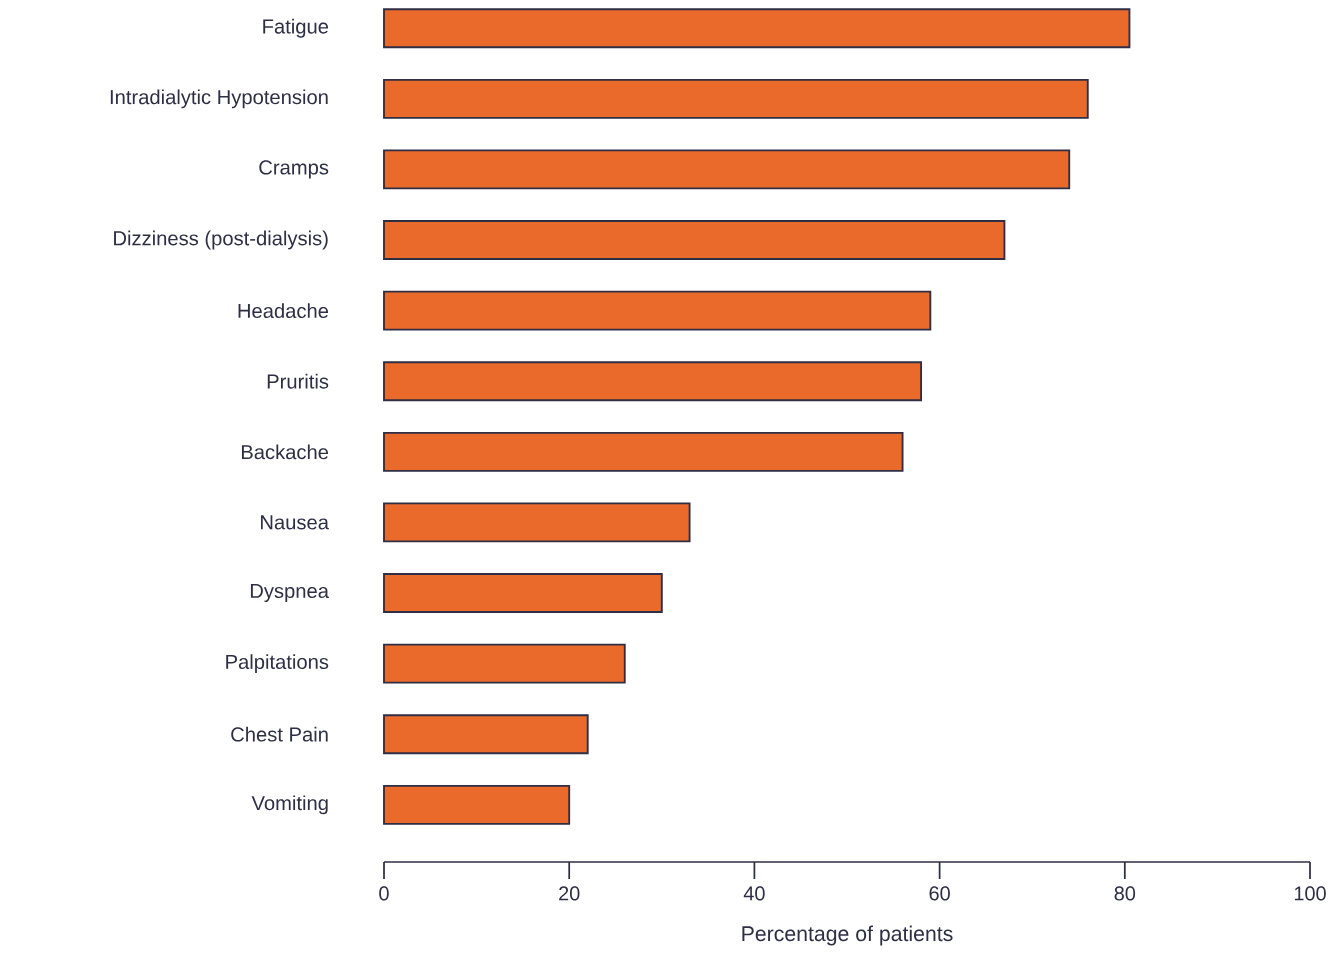 Image resolution: width=1342 pixels, height=975 pixels. Describe the element at coordinates (1310, 893) in the screenshot. I see `x-tick-label: 100` at that location.